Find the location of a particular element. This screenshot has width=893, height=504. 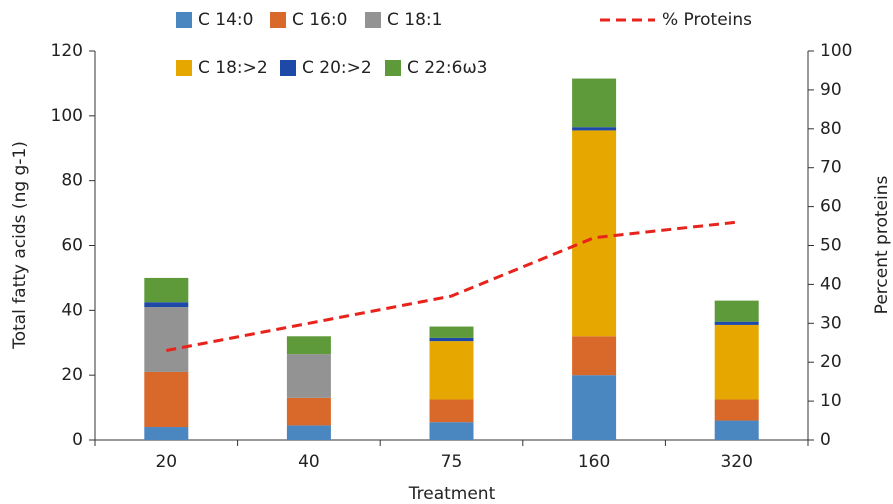

y-tick-label: 0 is located at coordinates (77, 440).